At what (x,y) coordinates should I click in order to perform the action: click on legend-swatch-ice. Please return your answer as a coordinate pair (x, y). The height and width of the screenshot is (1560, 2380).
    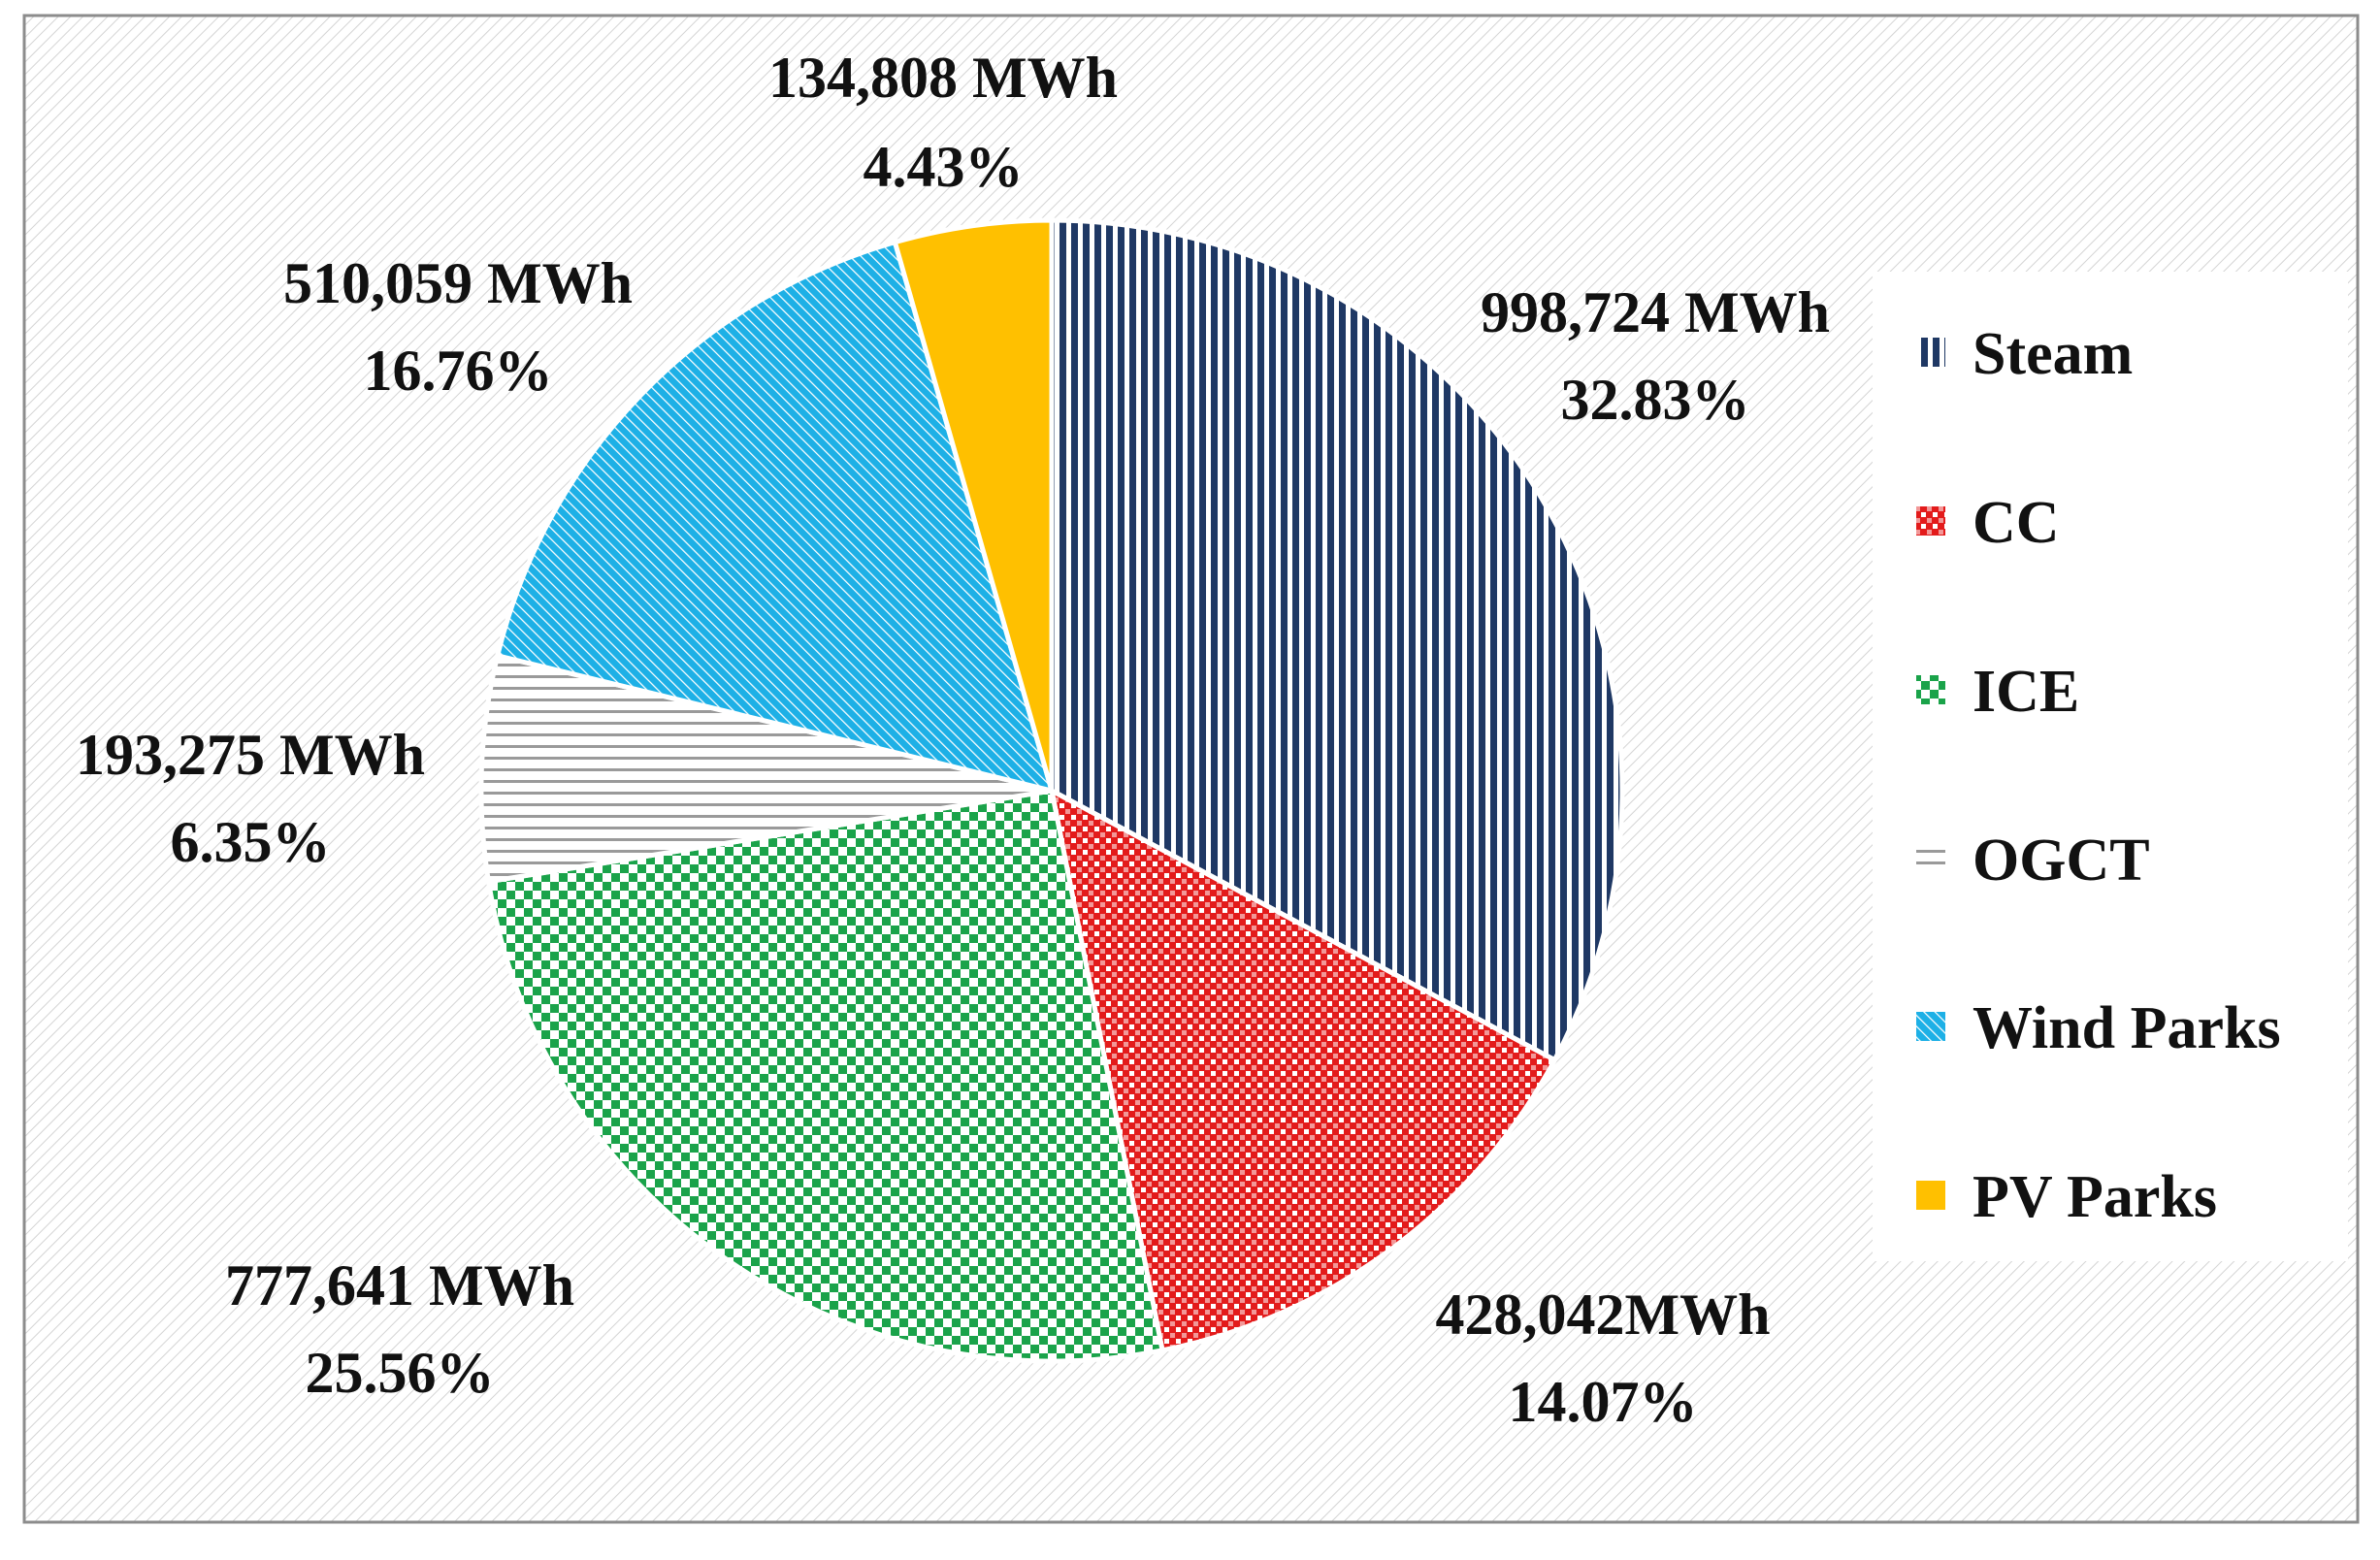
    Looking at the image, I should click on (1930, 689).